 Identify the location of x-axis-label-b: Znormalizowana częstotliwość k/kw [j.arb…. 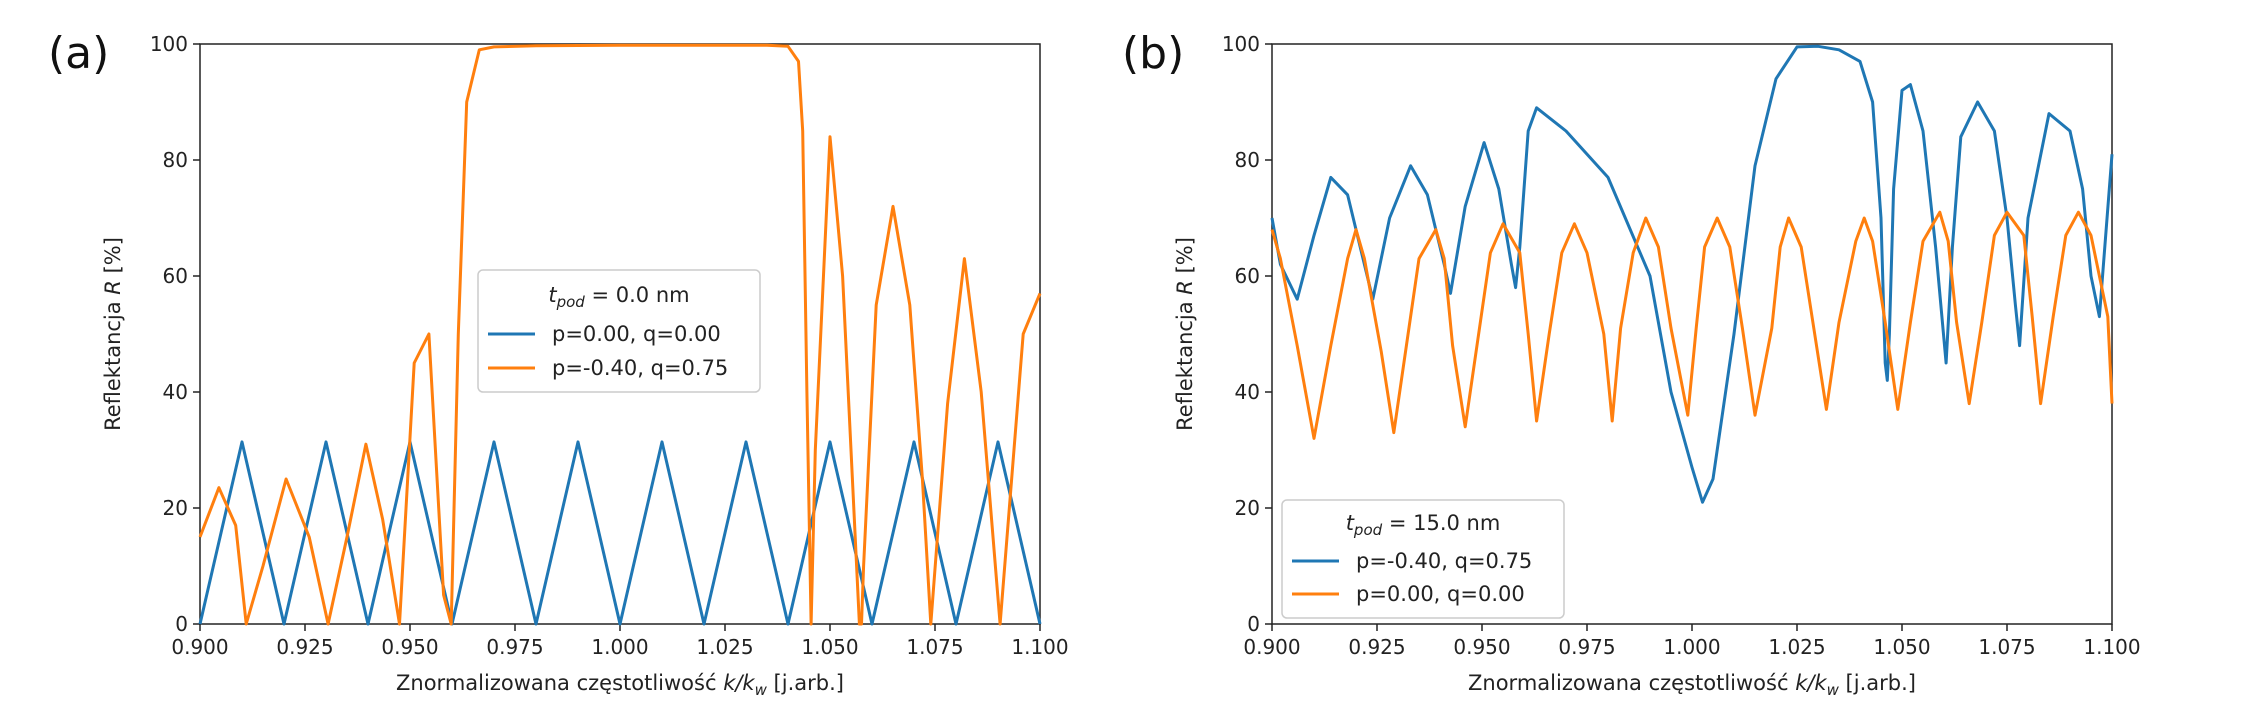
(1692, 685).